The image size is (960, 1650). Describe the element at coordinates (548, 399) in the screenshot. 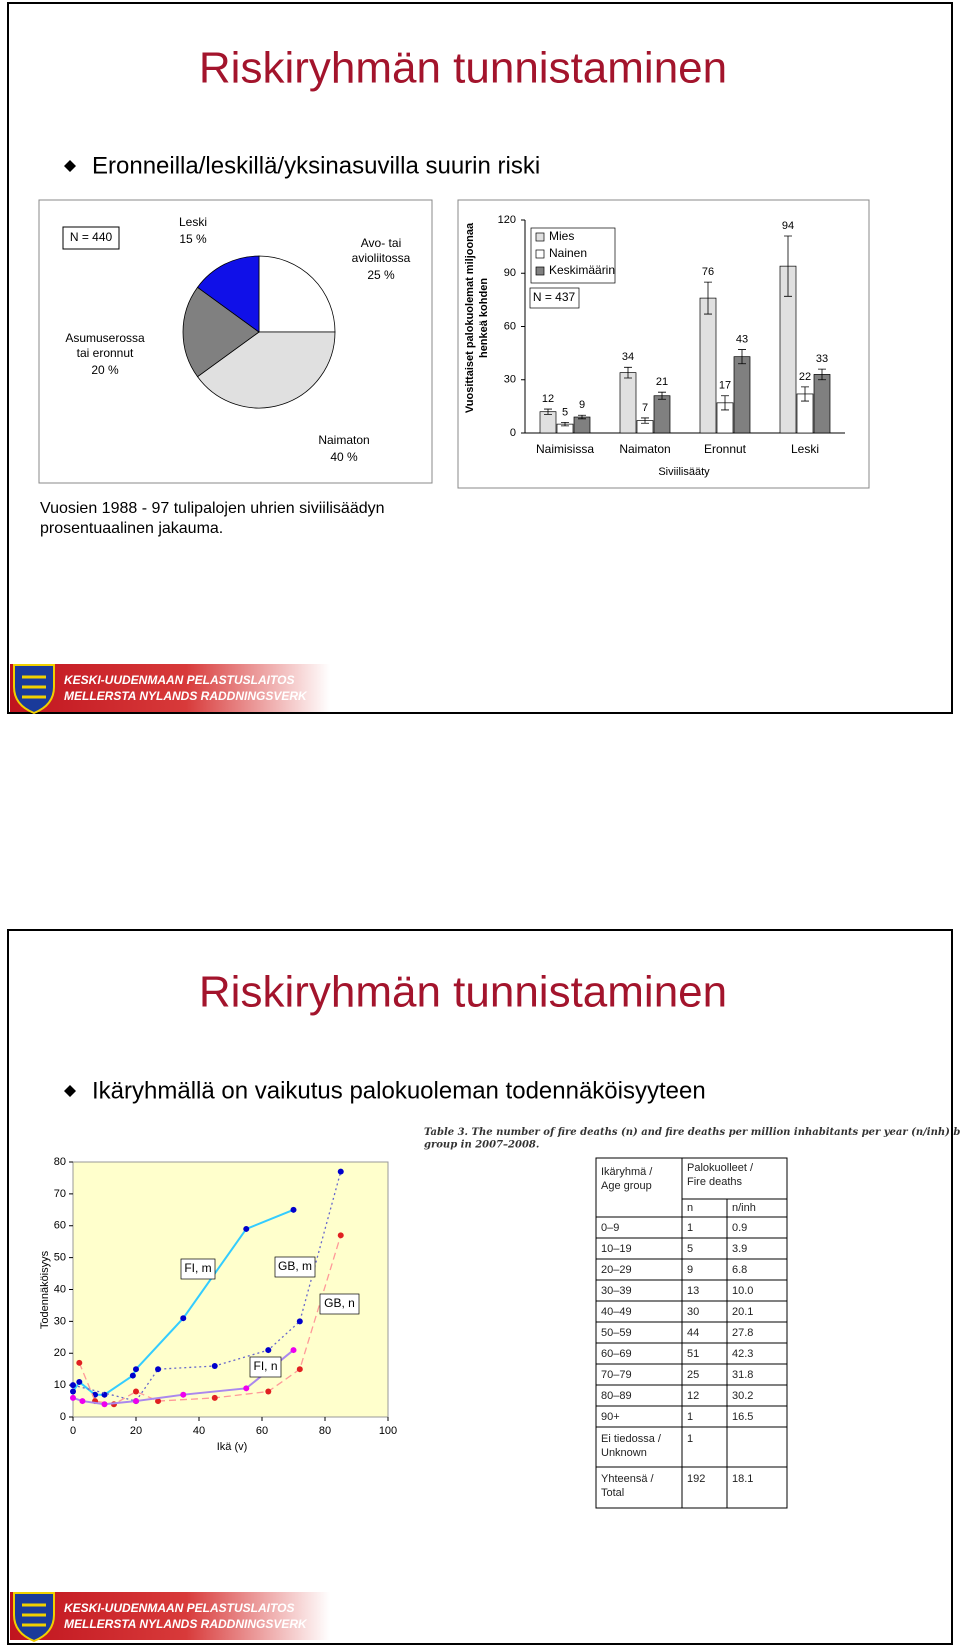

I see `value-label: 12` at that location.